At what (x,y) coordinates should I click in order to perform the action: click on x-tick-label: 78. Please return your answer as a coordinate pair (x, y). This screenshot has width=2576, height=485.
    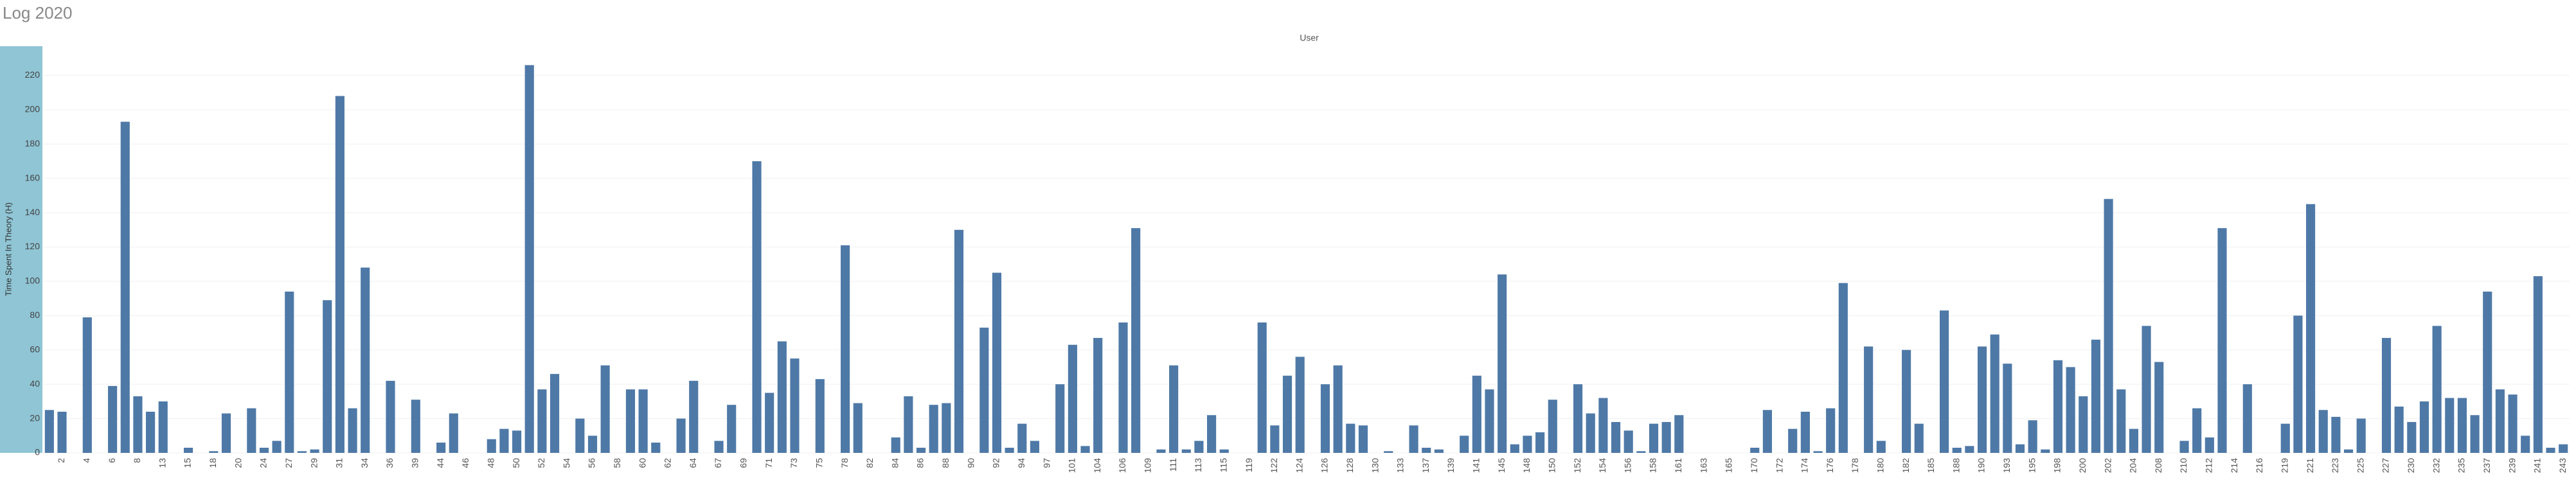
    Looking at the image, I should click on (845, 463).